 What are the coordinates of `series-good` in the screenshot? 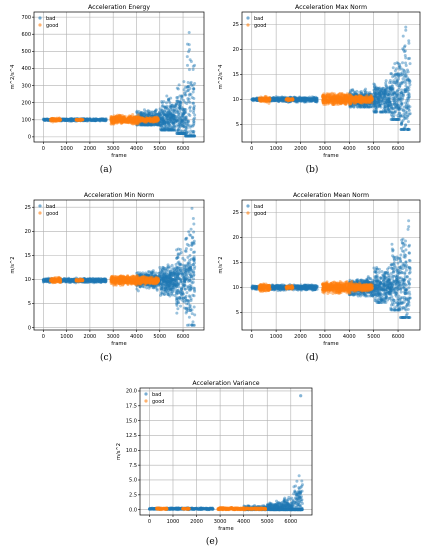 It's located at (315, 98).